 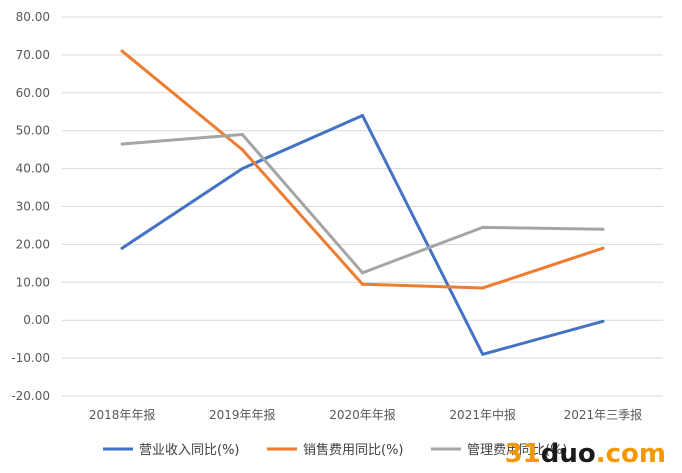 I want to click on y-tick-label: 80.00, so click(x=33, y=17).